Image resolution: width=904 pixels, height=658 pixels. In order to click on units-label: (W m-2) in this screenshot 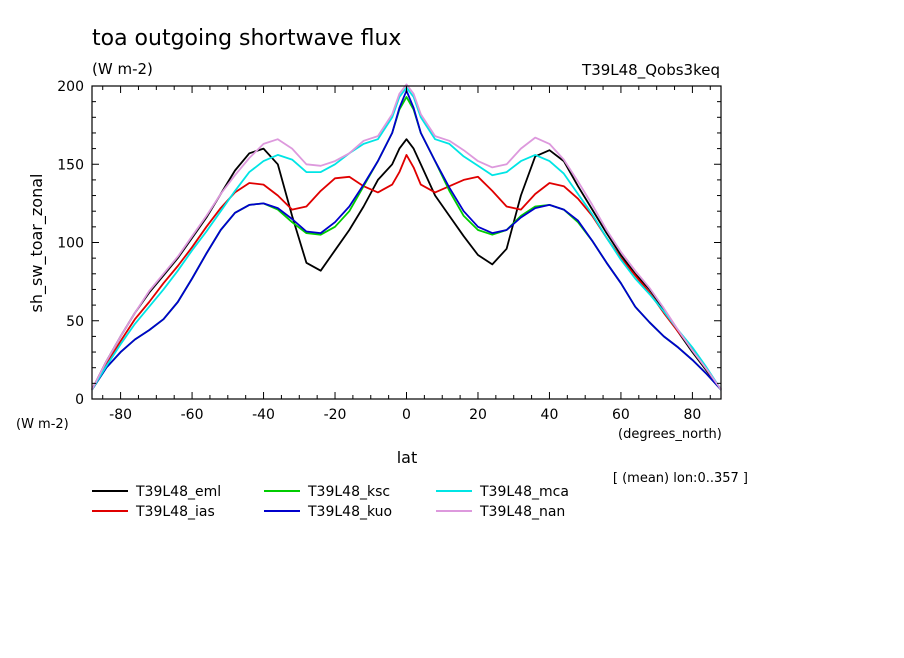, I will do `click(122, 69)`.